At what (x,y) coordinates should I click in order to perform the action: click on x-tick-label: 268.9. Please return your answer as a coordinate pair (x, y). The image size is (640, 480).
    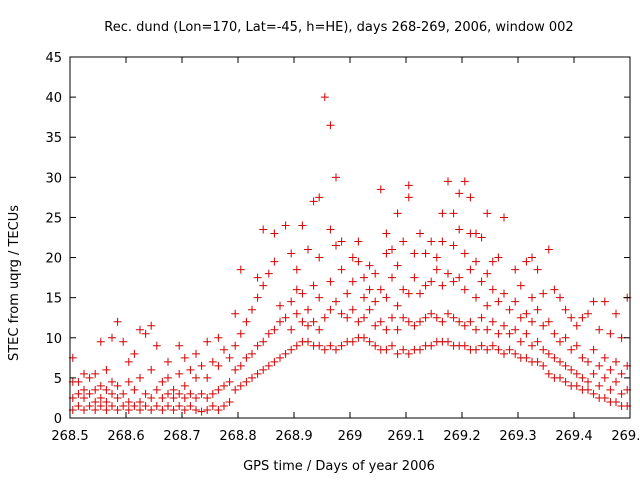
    Looking at the image, I should click on (293, 436).